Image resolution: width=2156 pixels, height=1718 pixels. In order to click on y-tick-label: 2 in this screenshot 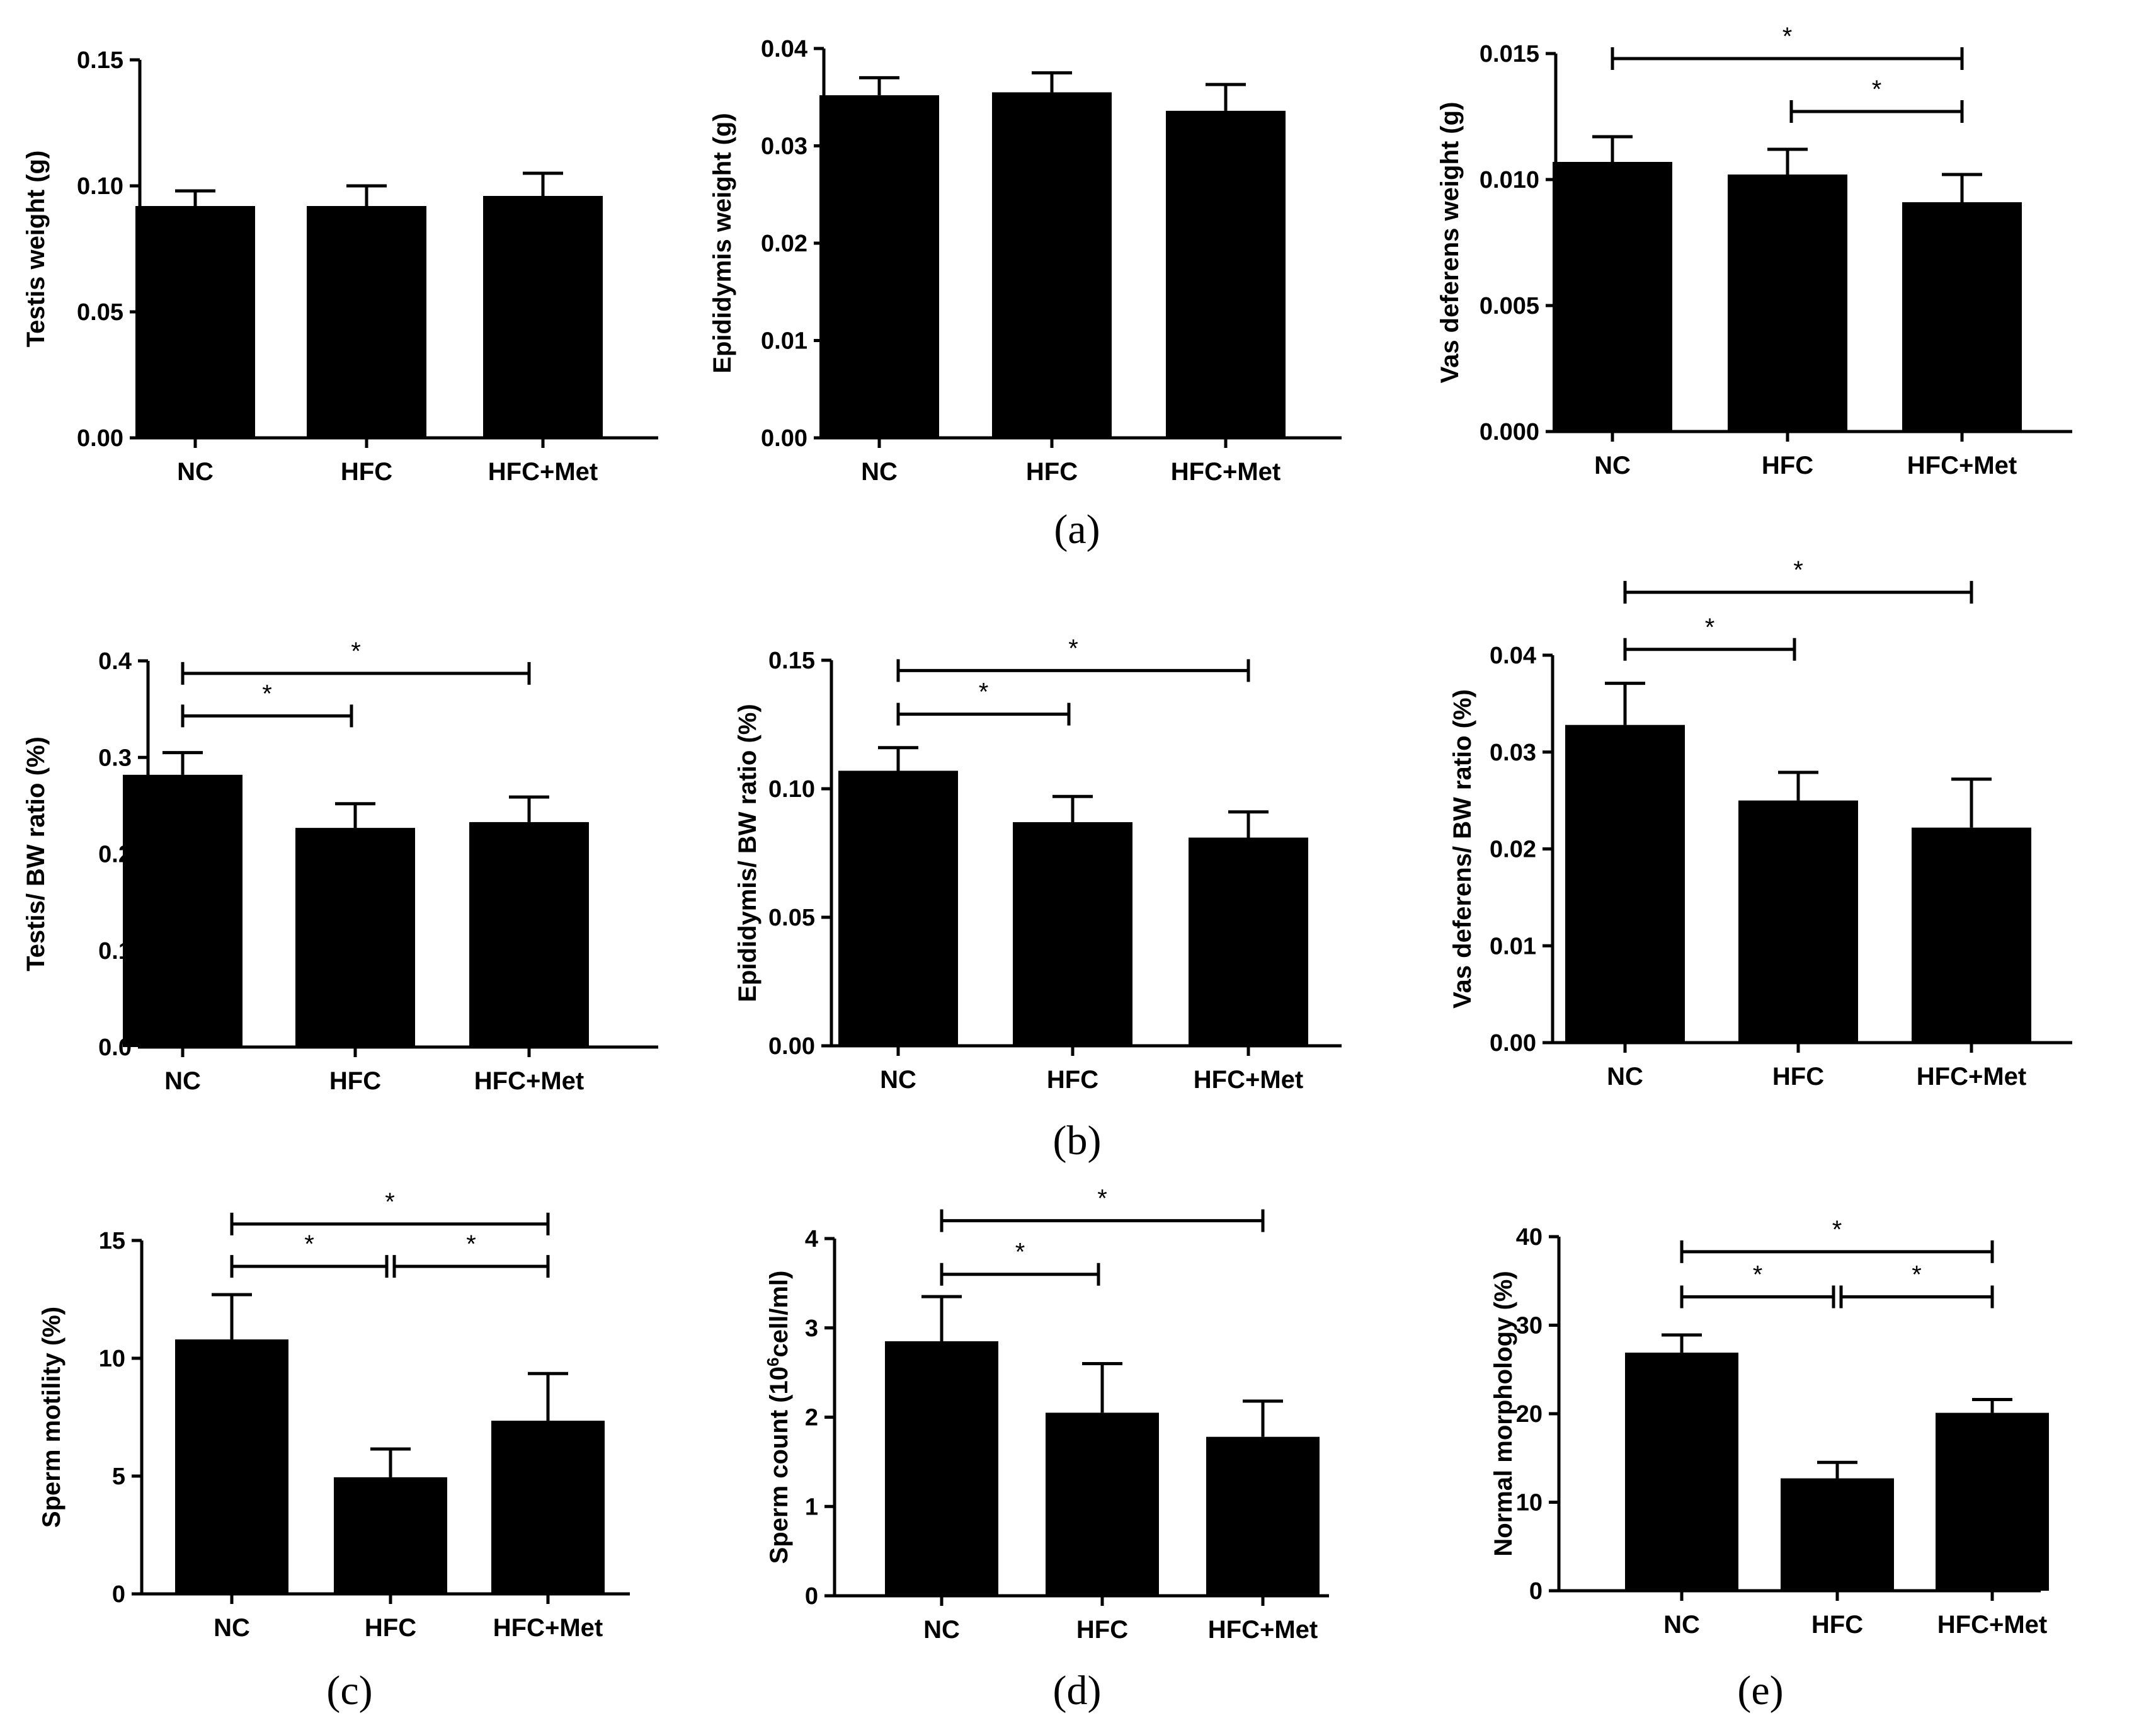, I will do `click(811, 1418)`.